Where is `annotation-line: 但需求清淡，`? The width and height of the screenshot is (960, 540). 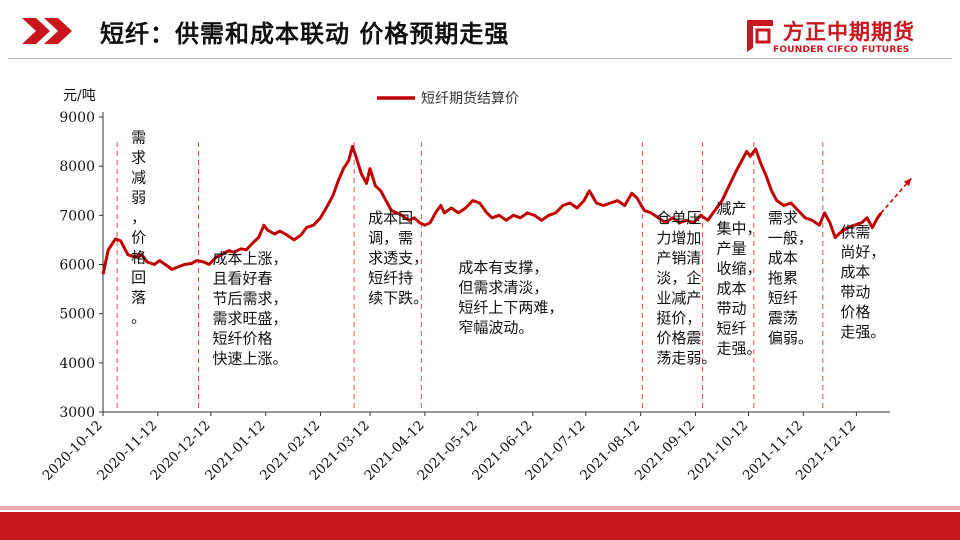 annotation-line: 但需求清淡， is located at coordinates (503, 287).